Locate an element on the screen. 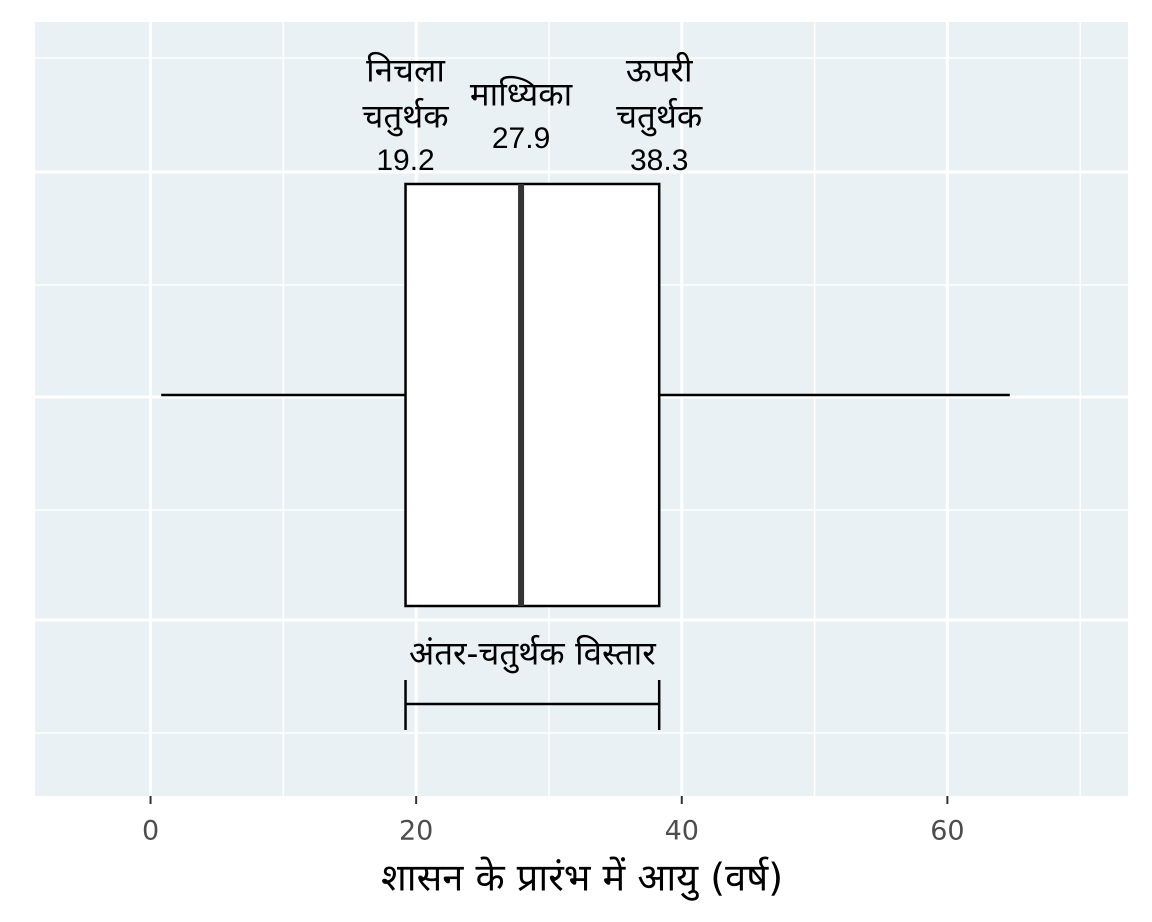  x-tick-label: 60 is located at coordinates (947, 831).